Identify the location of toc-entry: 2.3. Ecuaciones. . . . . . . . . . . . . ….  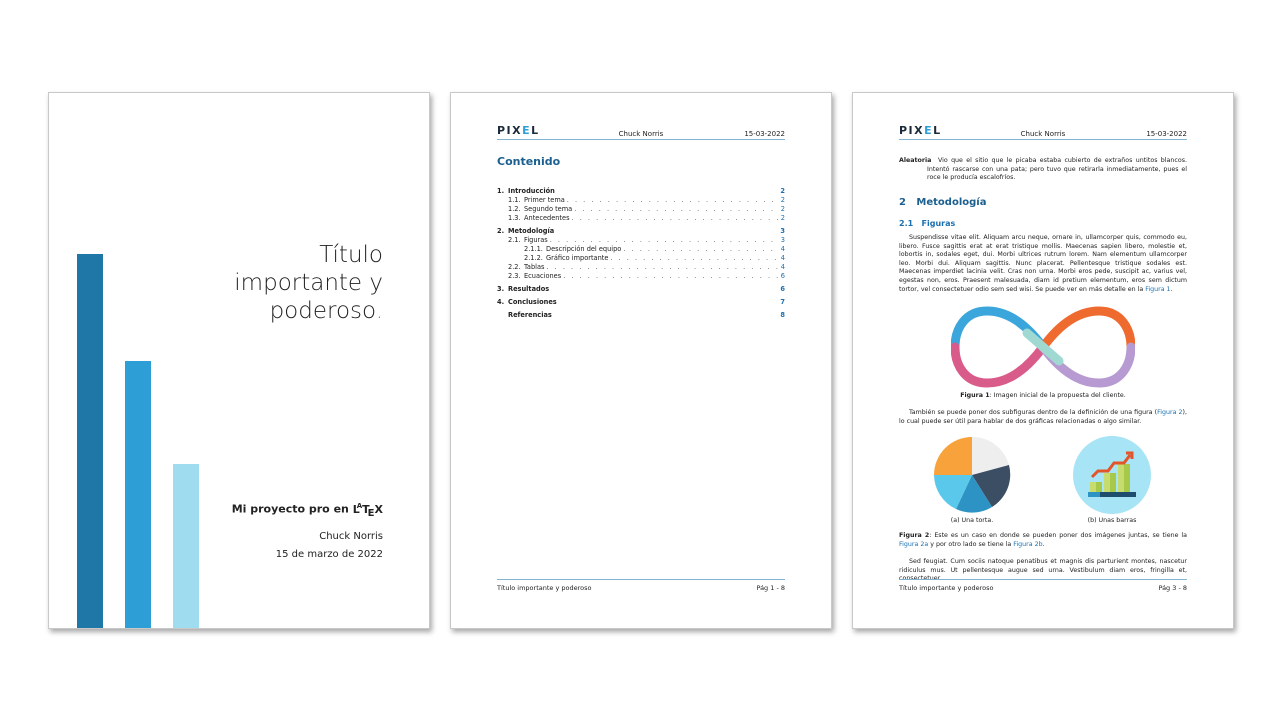
(641, 276).